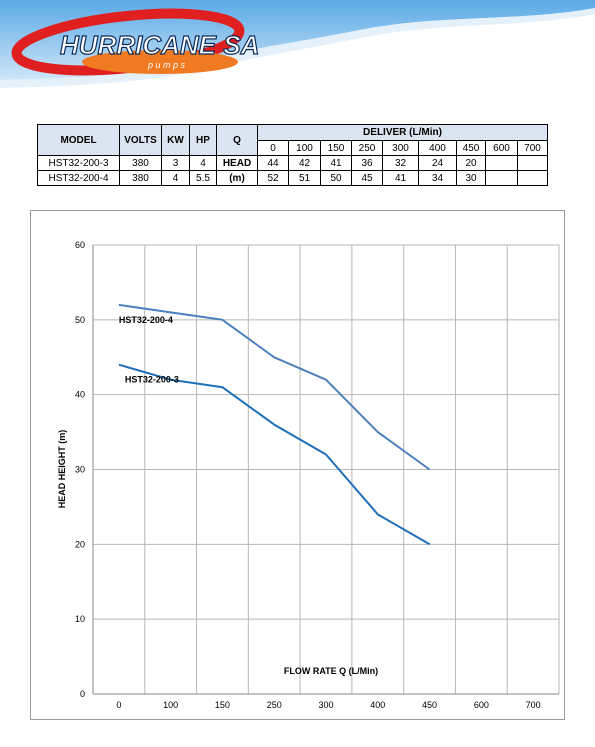  I want to click on series-label: HST32-200-4, so click(146, 320).